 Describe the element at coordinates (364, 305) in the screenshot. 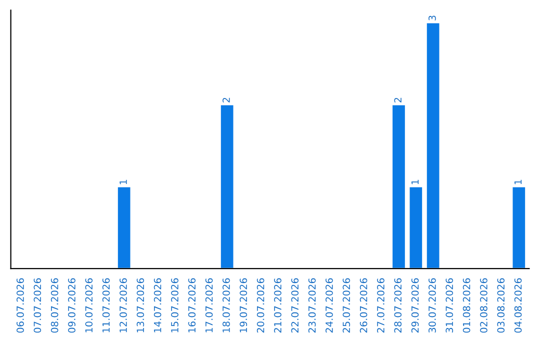

I see `x-tick-label: 26.07.2026` at that location.